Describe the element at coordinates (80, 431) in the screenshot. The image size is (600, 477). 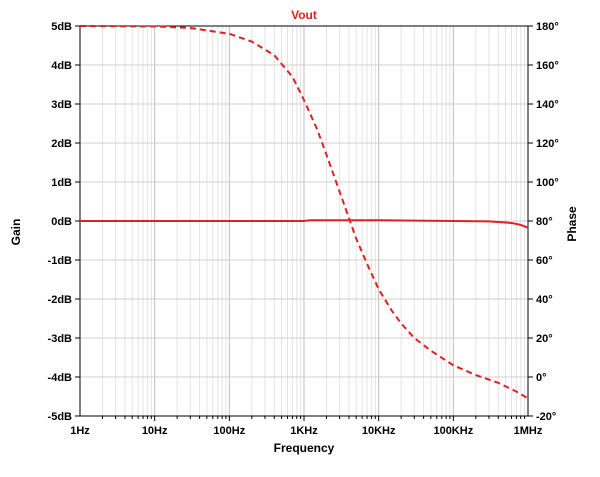
I see `x-tick-label: 1Hz` at that location.